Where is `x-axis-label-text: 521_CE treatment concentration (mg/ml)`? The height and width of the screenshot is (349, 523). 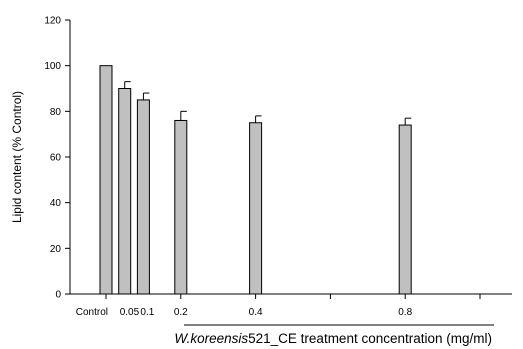 x-axis-label-text: 521_CE treatment concentration (mg/ml) is located at coordinates (370, 338).